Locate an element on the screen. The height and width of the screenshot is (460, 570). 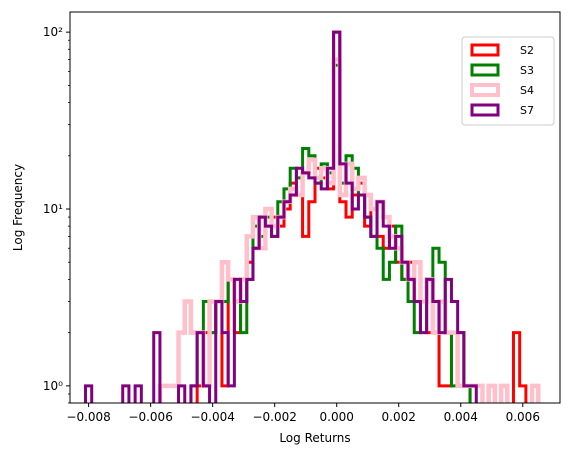
x-tick-label: 0.004 is located at coordinates (461, 417).